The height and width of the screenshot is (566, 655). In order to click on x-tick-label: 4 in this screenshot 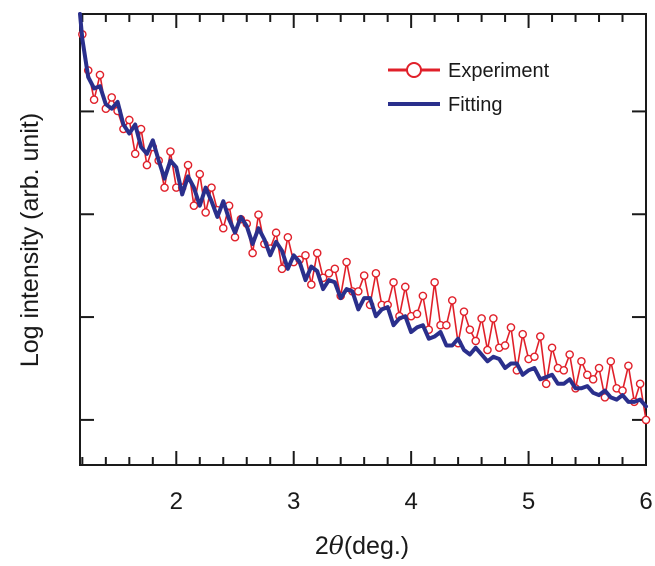, I will do `click(410, 501)`.